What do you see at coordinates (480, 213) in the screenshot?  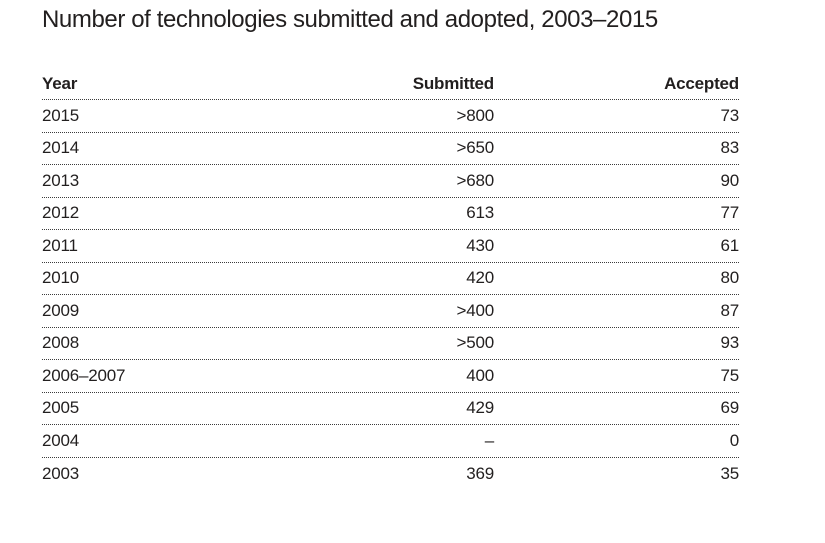 I see `cell-submitted: 613` at bounding box center [480, 213].